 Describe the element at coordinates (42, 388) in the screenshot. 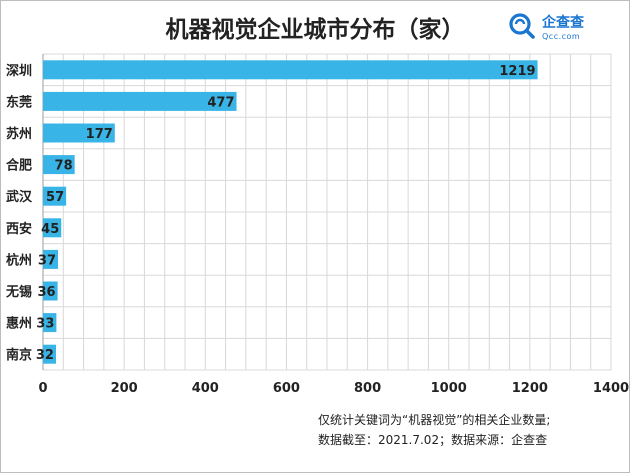

I see `x-tick-label: 0` at that location.